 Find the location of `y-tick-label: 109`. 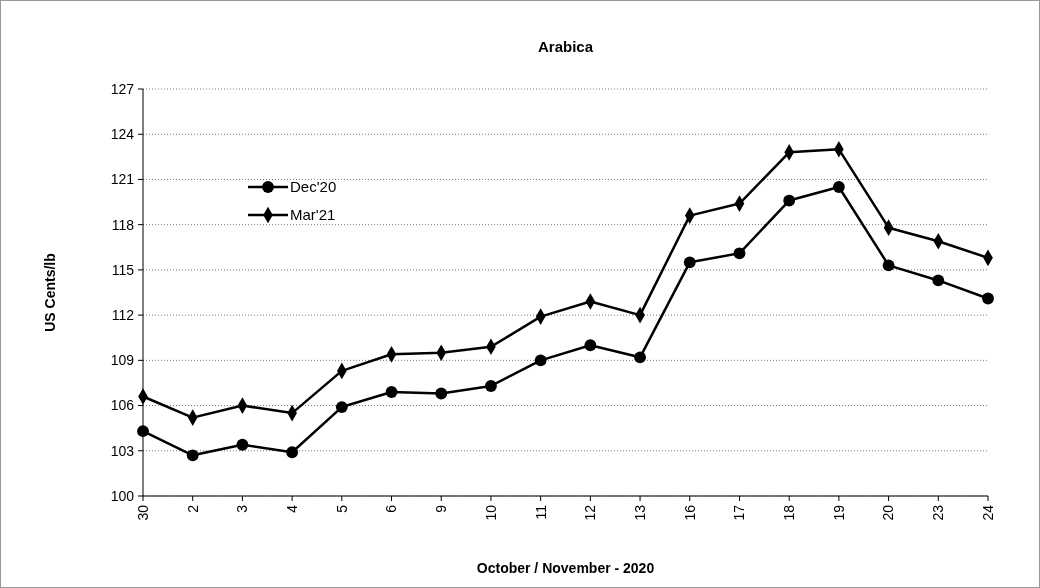

y-tick-label: 109 is located at coordinates (122, 360).